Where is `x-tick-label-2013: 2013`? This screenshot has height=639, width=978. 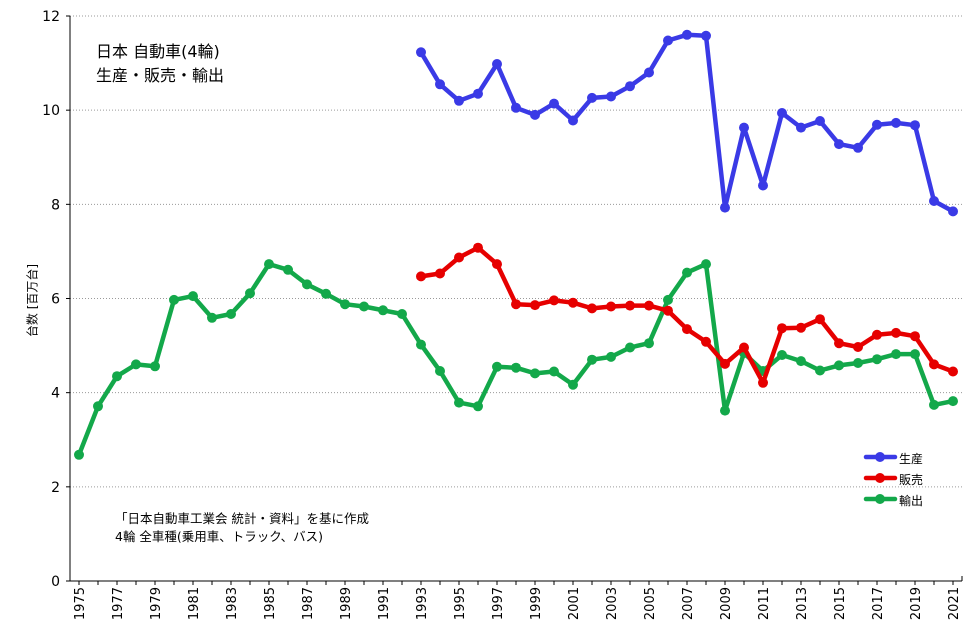 x-tick-label-2013: 2013 is located at coordinates (802, 603).